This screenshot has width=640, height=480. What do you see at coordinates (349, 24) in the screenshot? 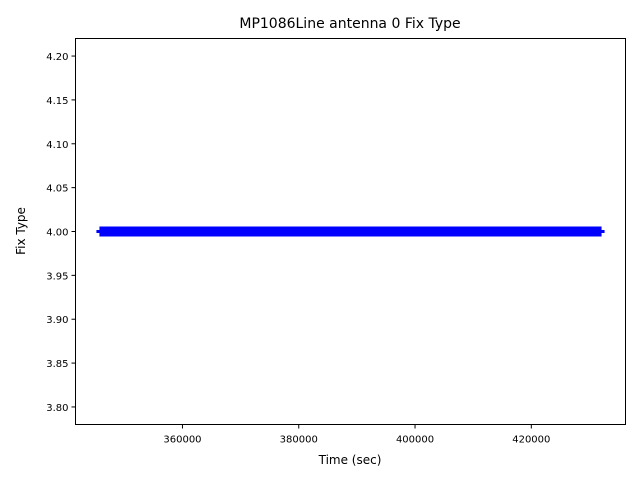
I see `chart-title: MP1086Line antenna 0 Fix Type` at bounding box center [349, 24].